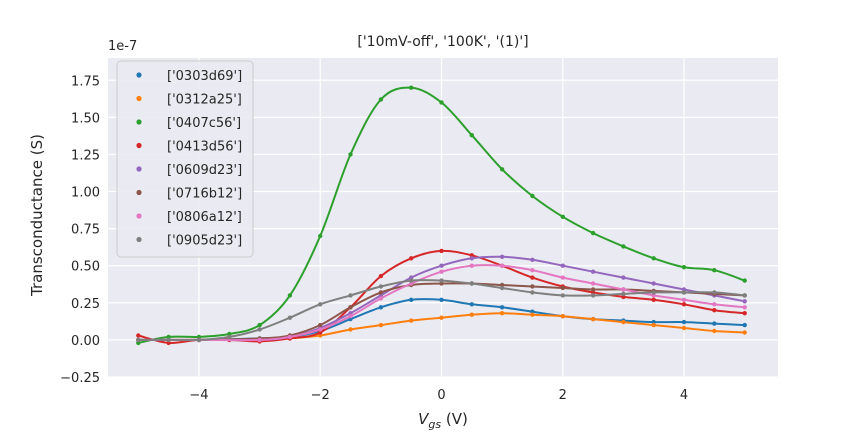 The image size is (864, 432). I want to click on y-tick-label: −0.25, so click(80, 378).